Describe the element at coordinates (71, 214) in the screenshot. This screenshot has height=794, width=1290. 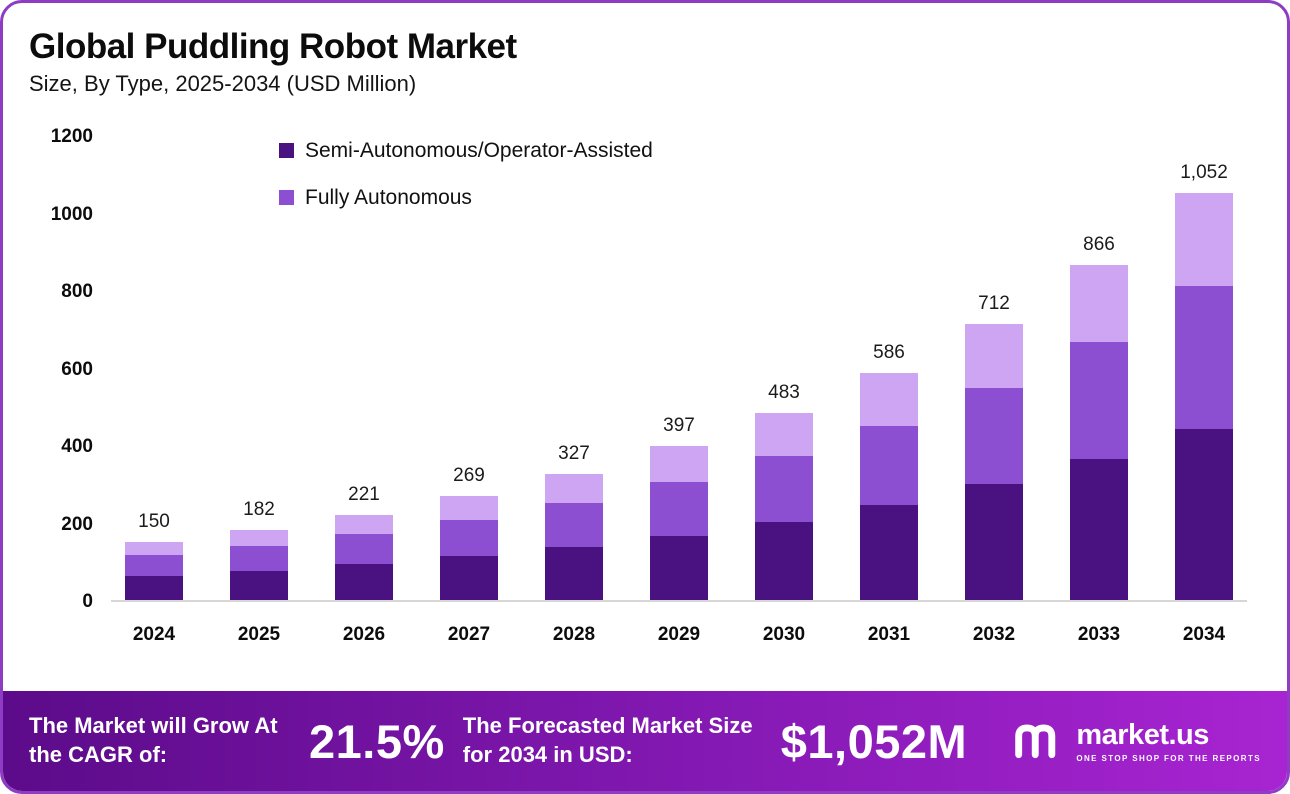
I see `y-tick-label: 1000` at that location.